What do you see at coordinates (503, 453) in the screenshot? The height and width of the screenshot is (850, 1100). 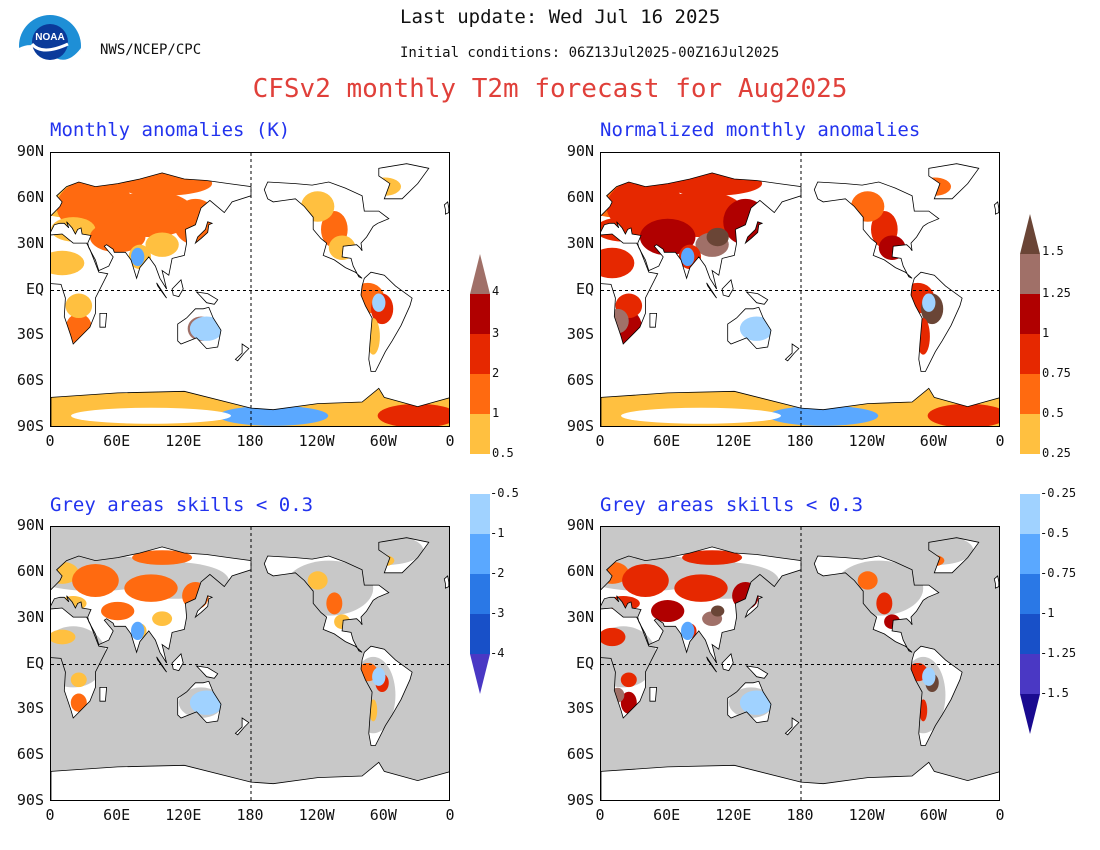 I see `colorbar-label: 0.5` at bounding box center [503, 453].